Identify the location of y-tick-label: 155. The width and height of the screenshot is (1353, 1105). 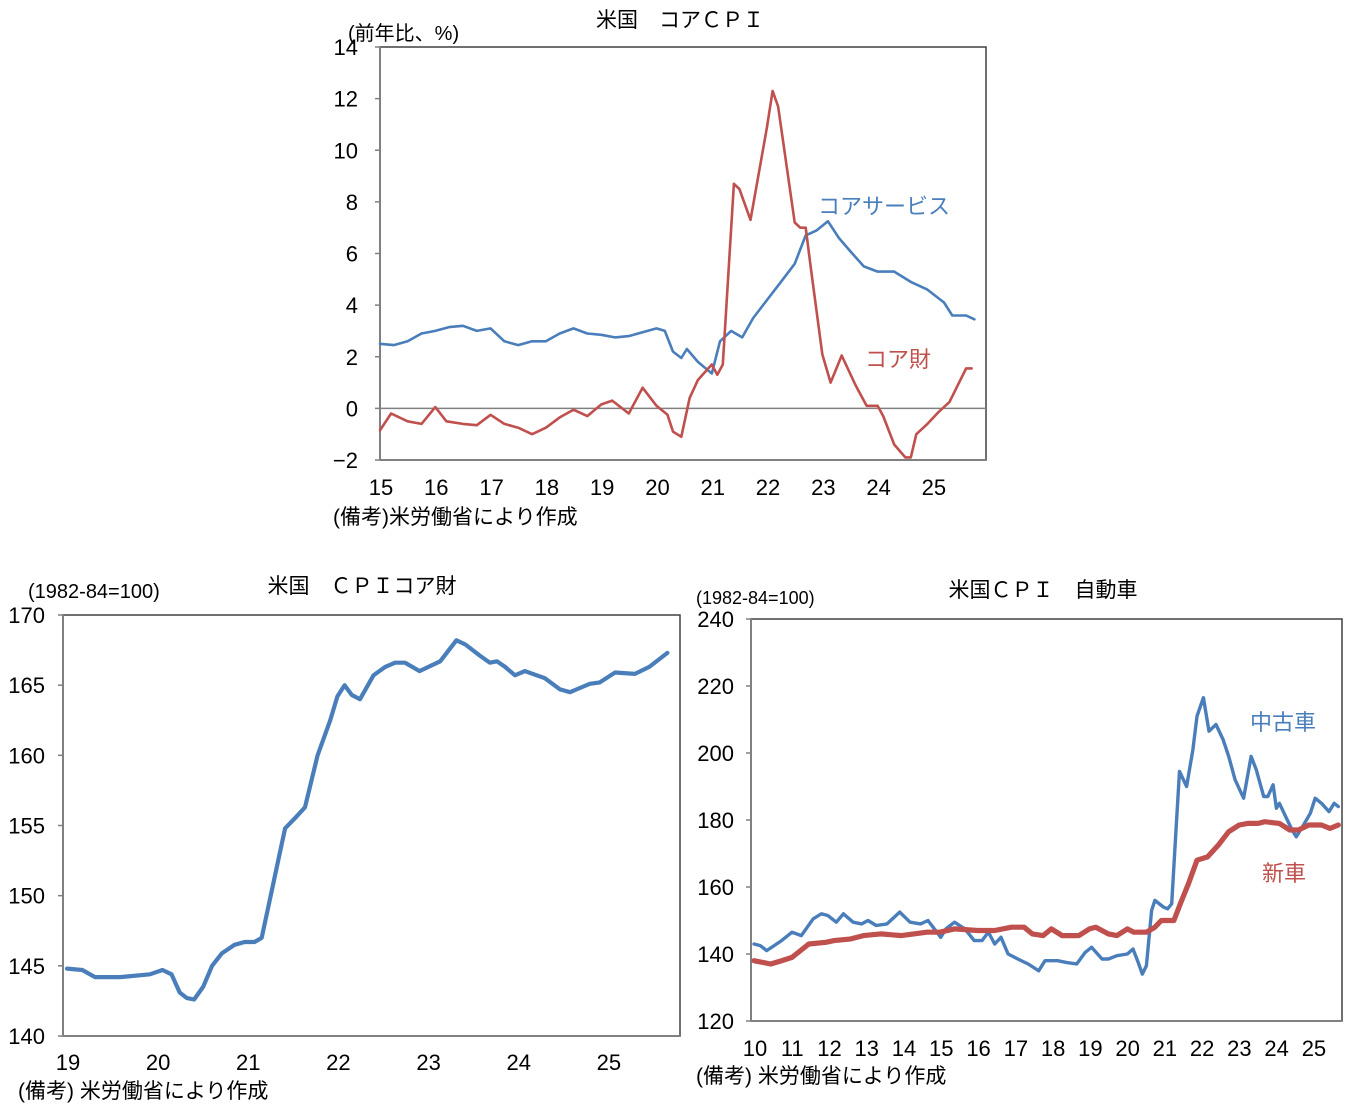
(26, 826).